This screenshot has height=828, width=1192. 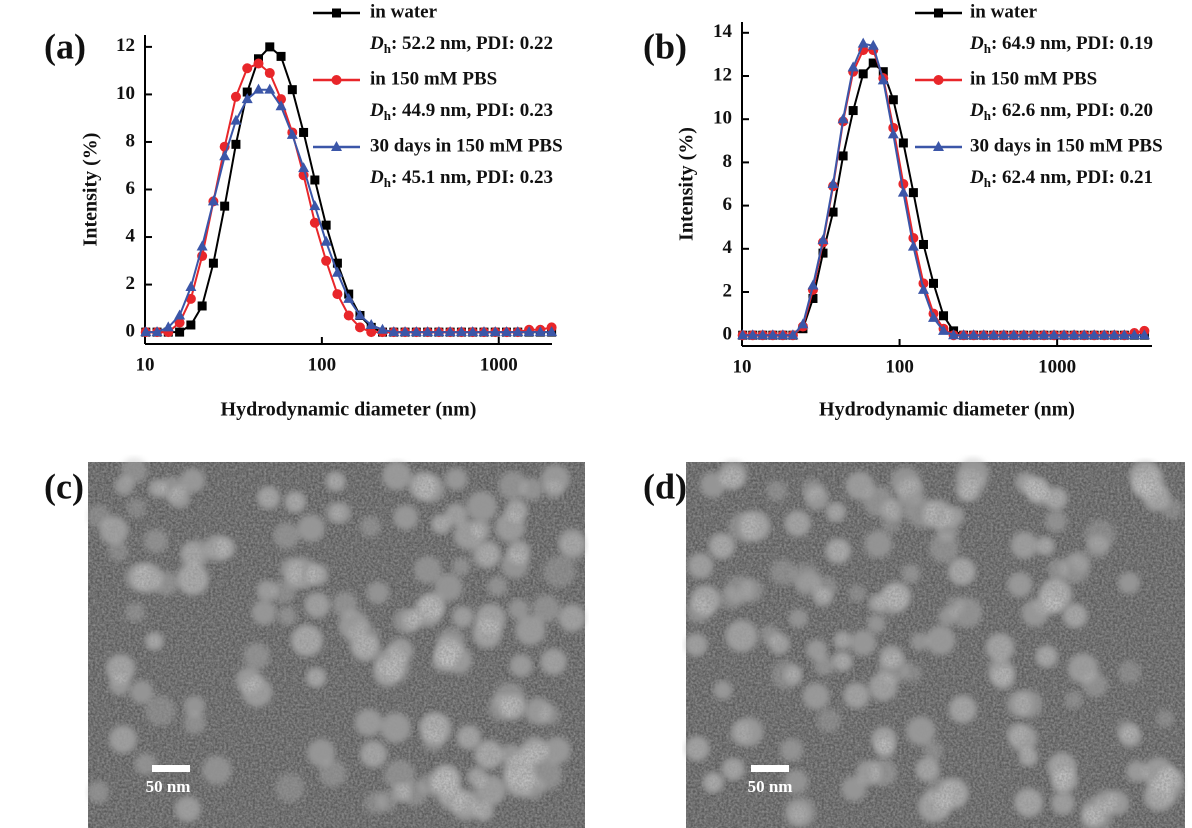 I want to click on legend-note: Dh: 44.9 nm, PDI: 0.23, so click(x=461, y=111).